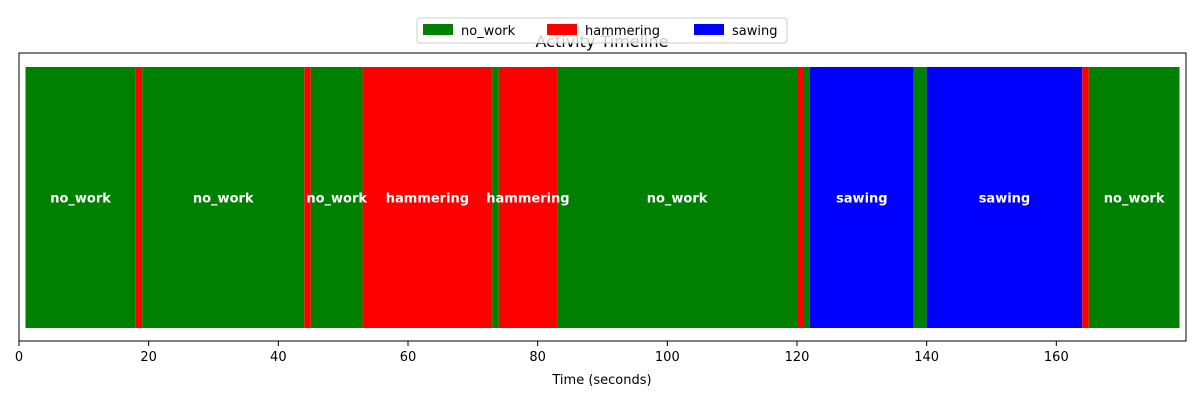  What do you see at coordinates (408, 357) in the screenshot?
I see `x-tick-label: 60` at bounding box center [408, 357].